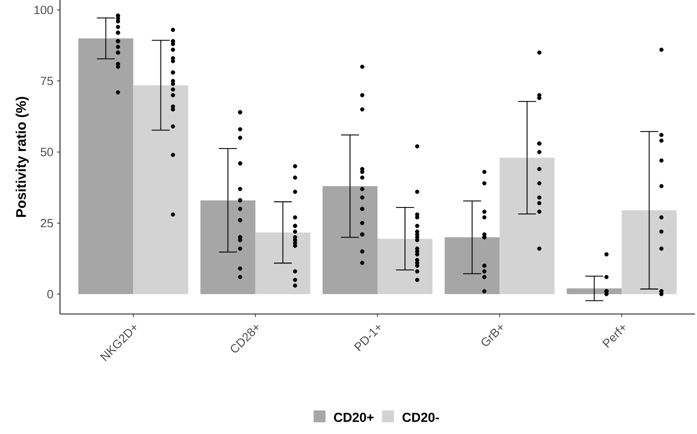 The width and height of the screenshot is (697, 434). Describe the element at coordinates (354, 417) in the screenshot. I see `legend-label: CD20+` at that location.